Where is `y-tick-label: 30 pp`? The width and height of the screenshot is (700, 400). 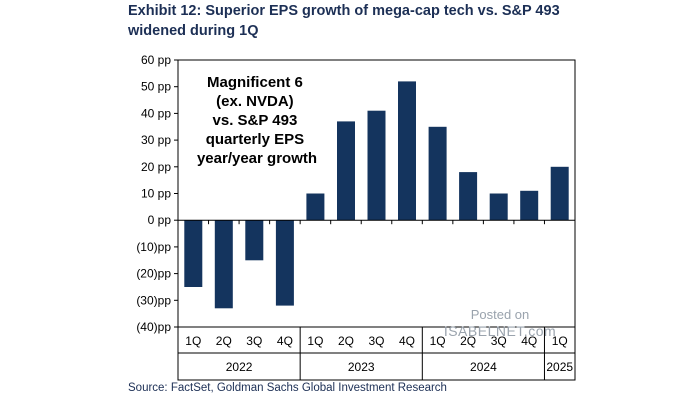
y-tick-label: 30 pp is located at coordinates (156, 140).